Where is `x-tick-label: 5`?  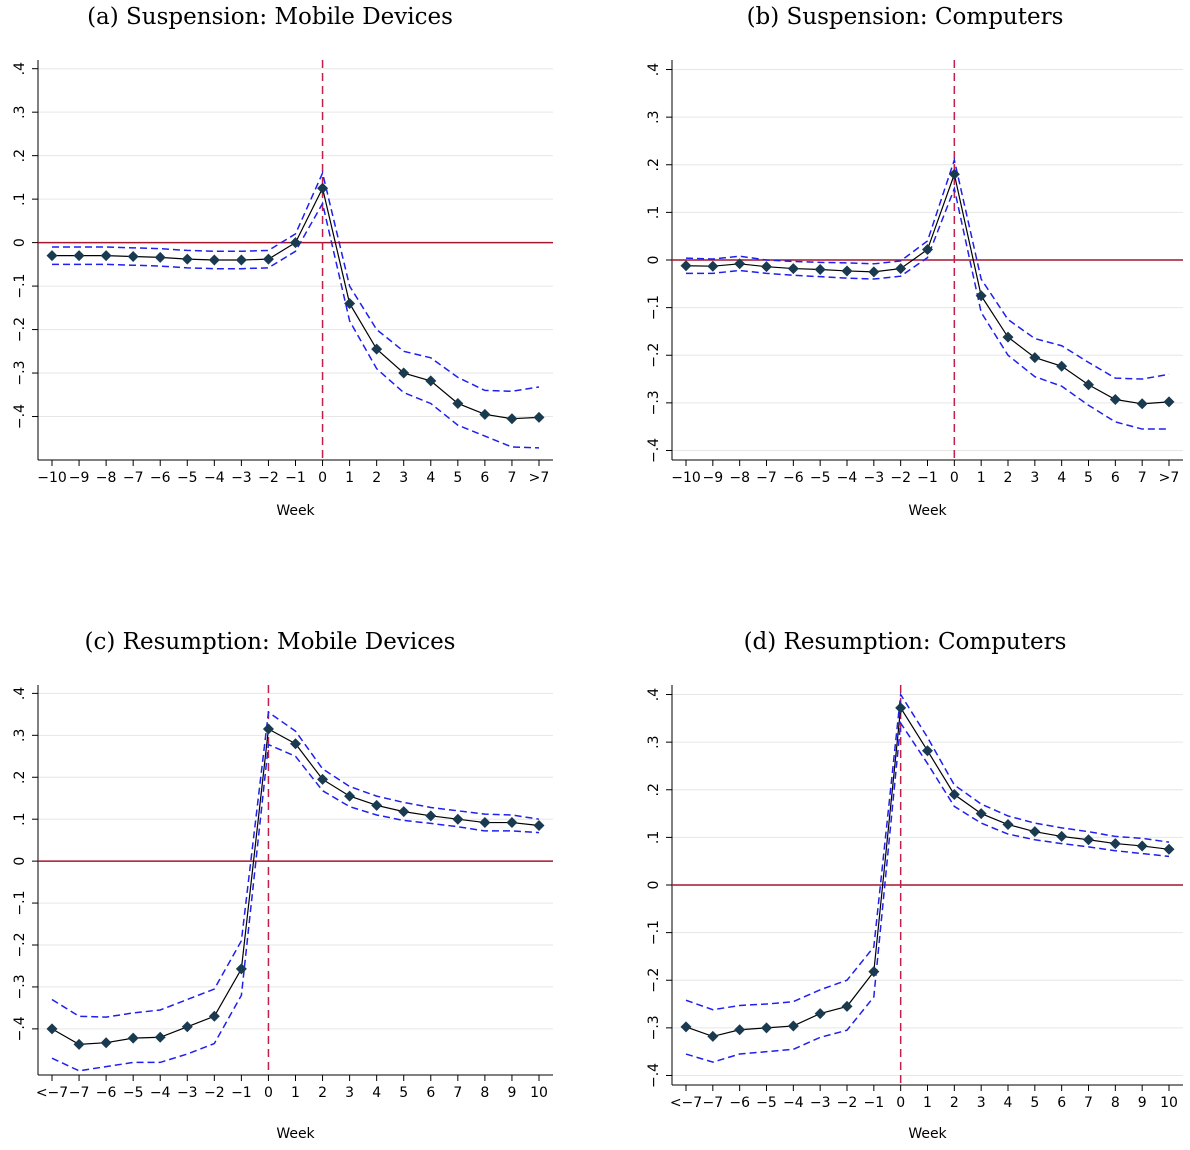
x-tick-label: 5 is located at coordinates (1088, 478).